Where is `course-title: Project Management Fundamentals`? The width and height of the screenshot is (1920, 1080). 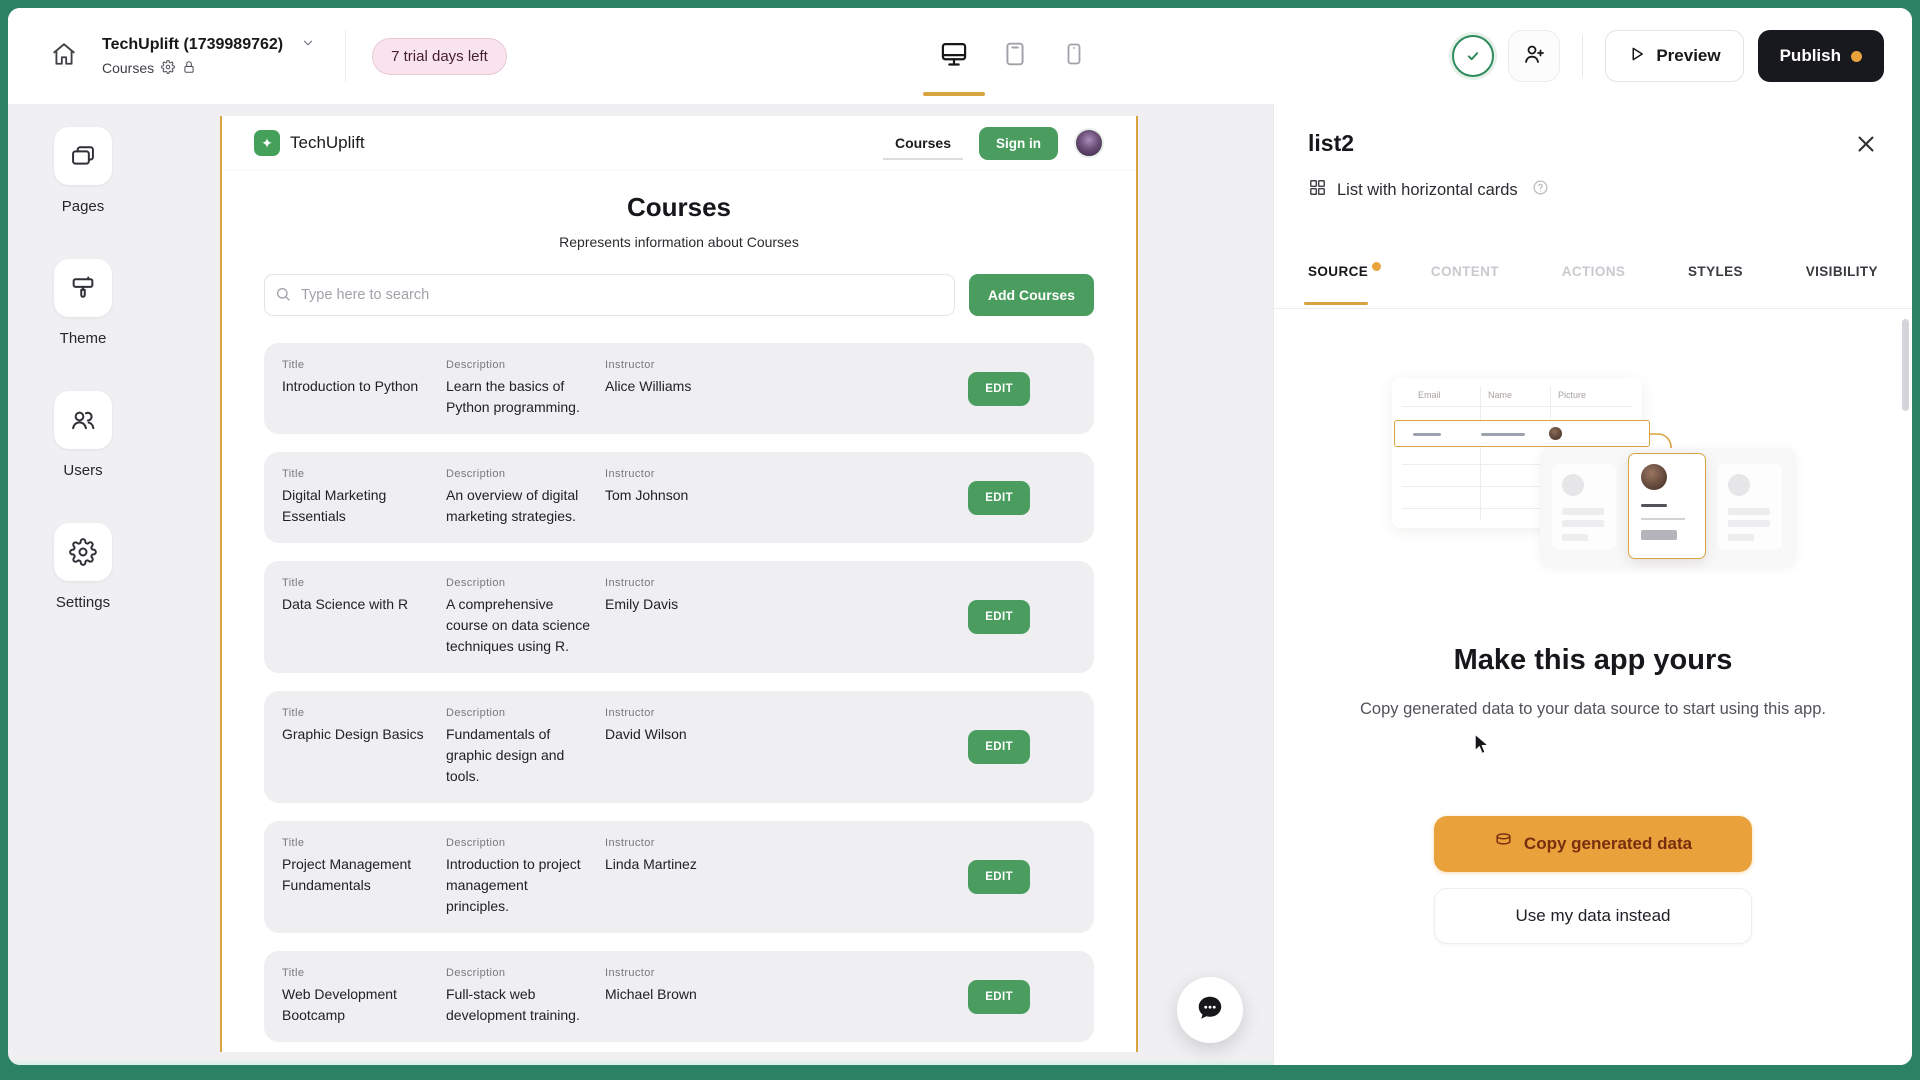 course-title: Project Management Fundamentals is located at coordinates (347, 874).